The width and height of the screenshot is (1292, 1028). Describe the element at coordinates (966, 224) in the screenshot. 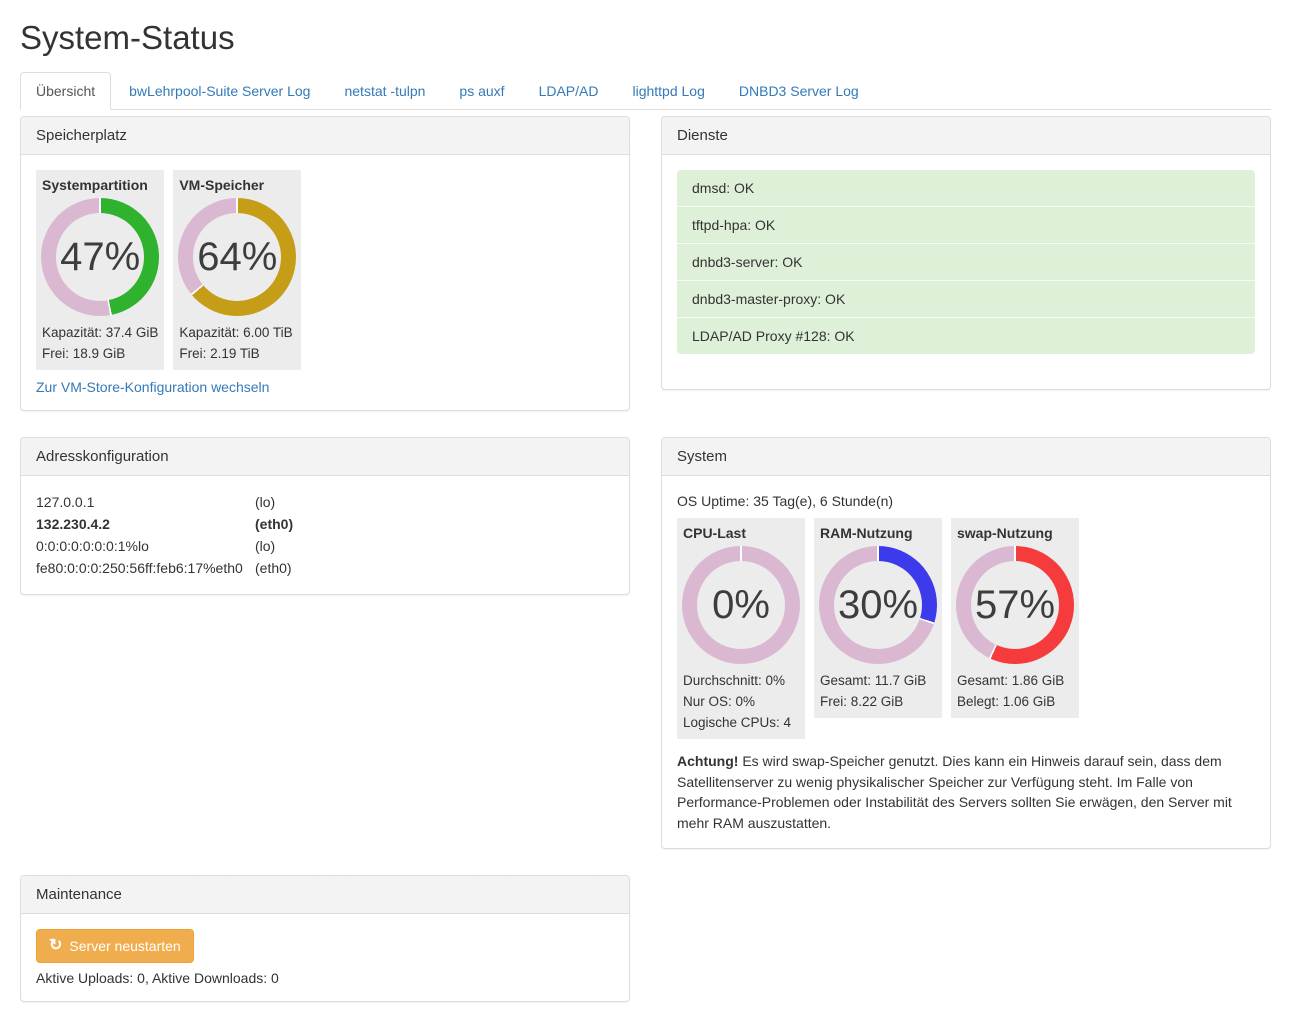

I see `service-status-tftpd-hpa: tftpd-hpa: OK` at that location.